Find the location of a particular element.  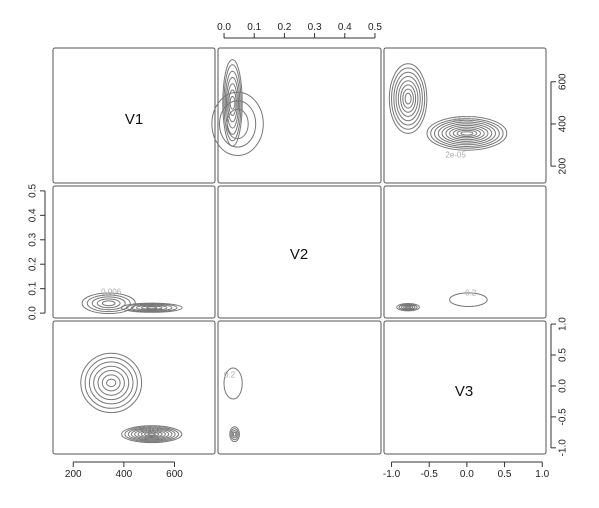

diag-label-v3: V3 is located at coordinates (464, 391).